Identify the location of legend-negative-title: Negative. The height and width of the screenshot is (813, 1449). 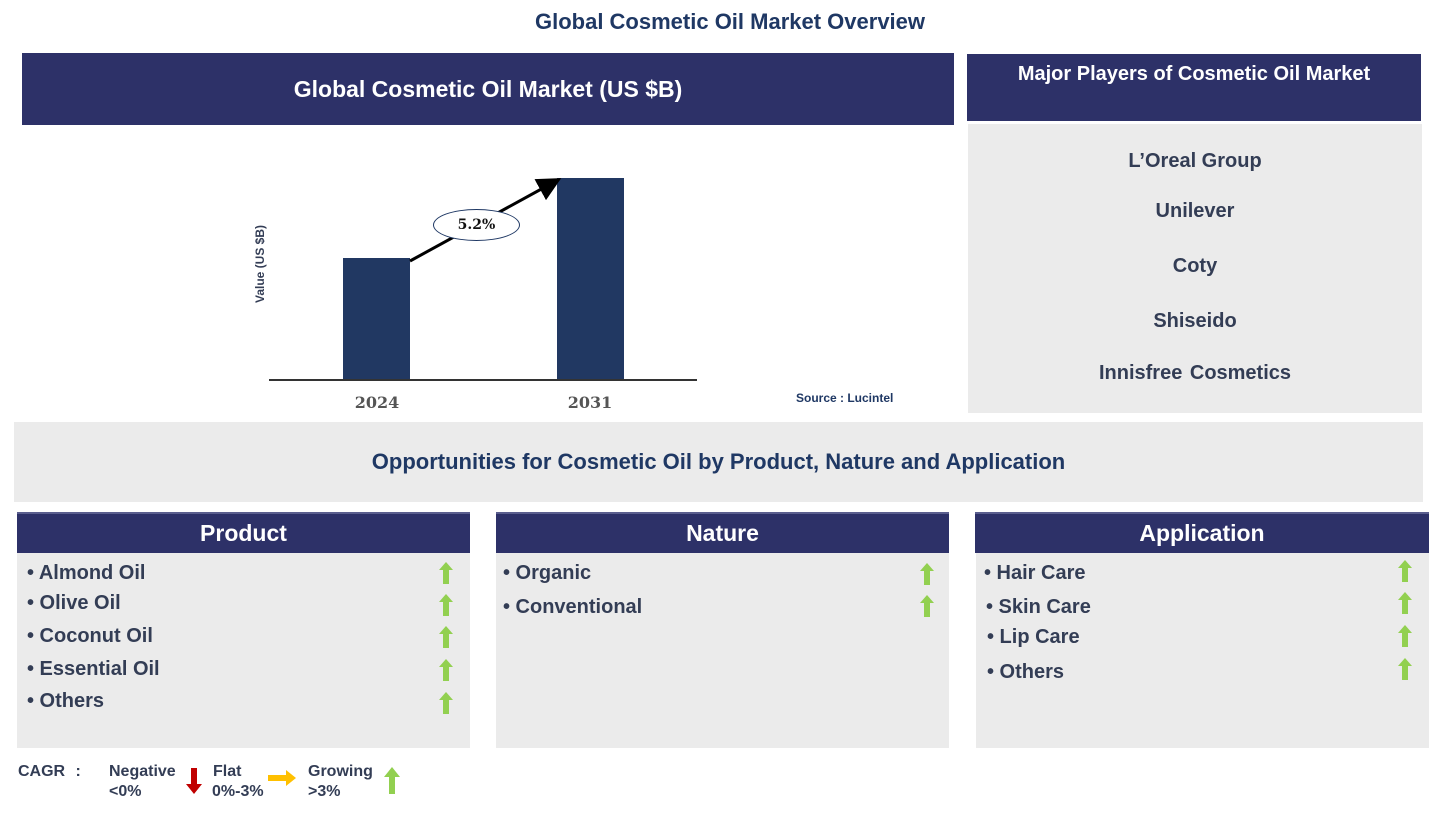
(142, 771).